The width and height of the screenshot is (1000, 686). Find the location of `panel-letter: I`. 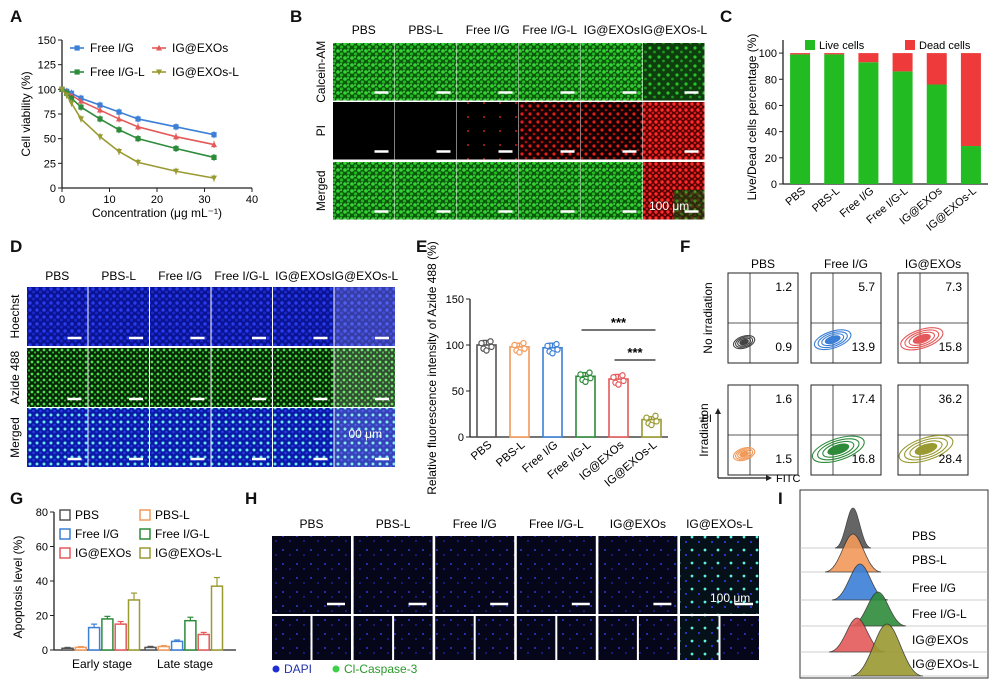

panel-letter: I is located at coordinates (780, 498).